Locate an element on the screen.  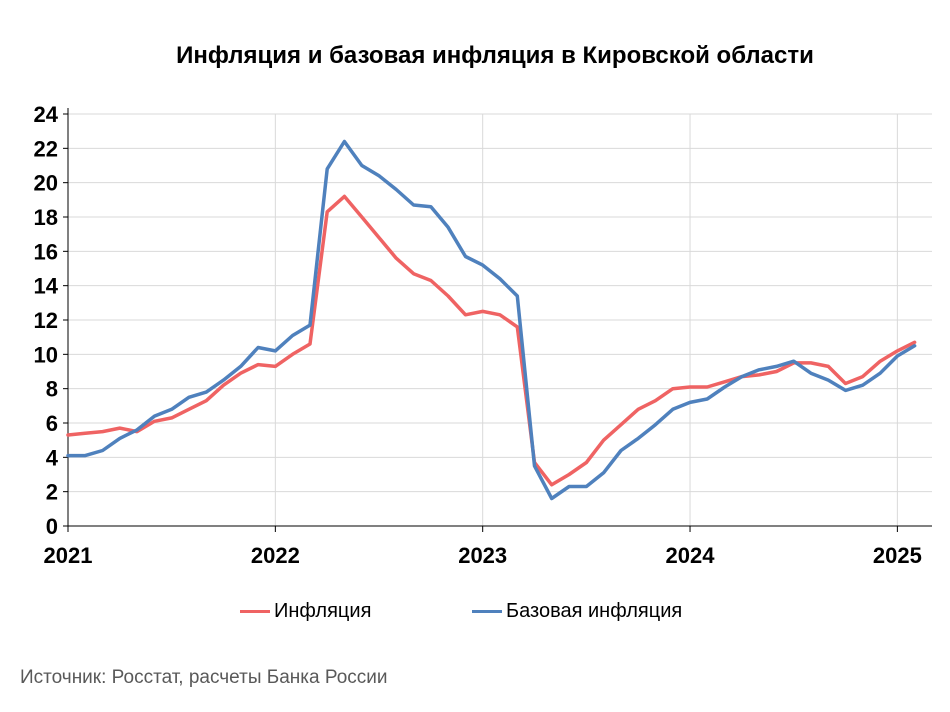
y-tick-label: 2 is located at coordinates (52, 492).